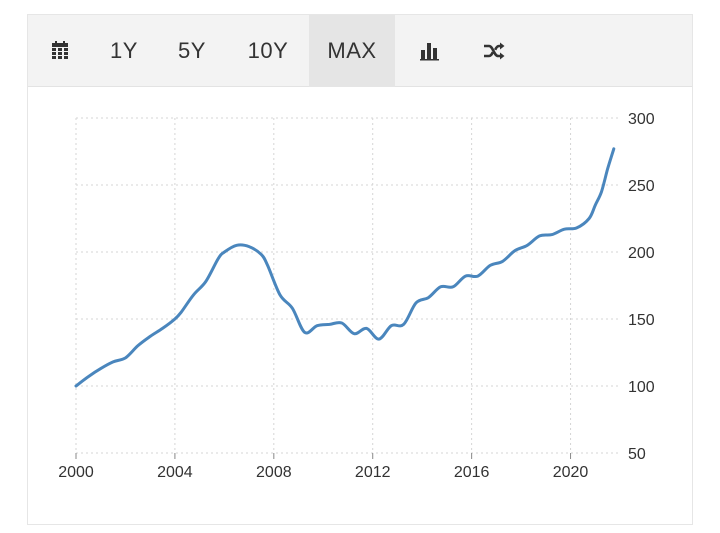 The height and width of the screenshot is (533, 720). I want to click on range-1y-button: 1Y, so click(124, 50).